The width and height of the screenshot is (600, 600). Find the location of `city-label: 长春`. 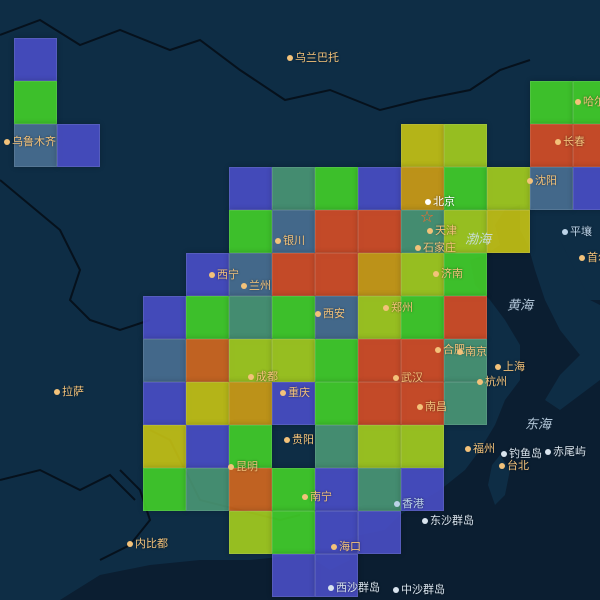

city-label: 长春 is located at coordinates (574, 141).